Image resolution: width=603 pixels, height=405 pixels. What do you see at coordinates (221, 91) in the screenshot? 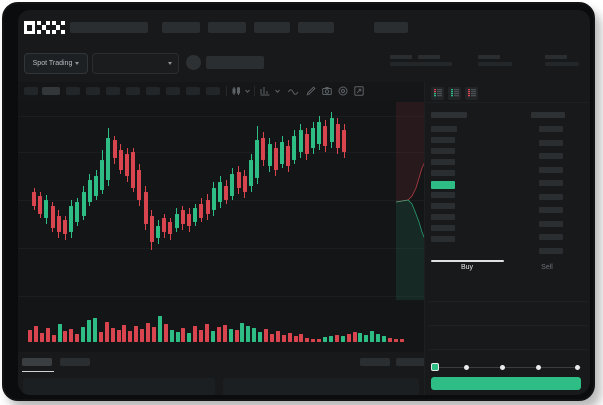
I see `chart-toolbar` at bounding box center [221, 91].